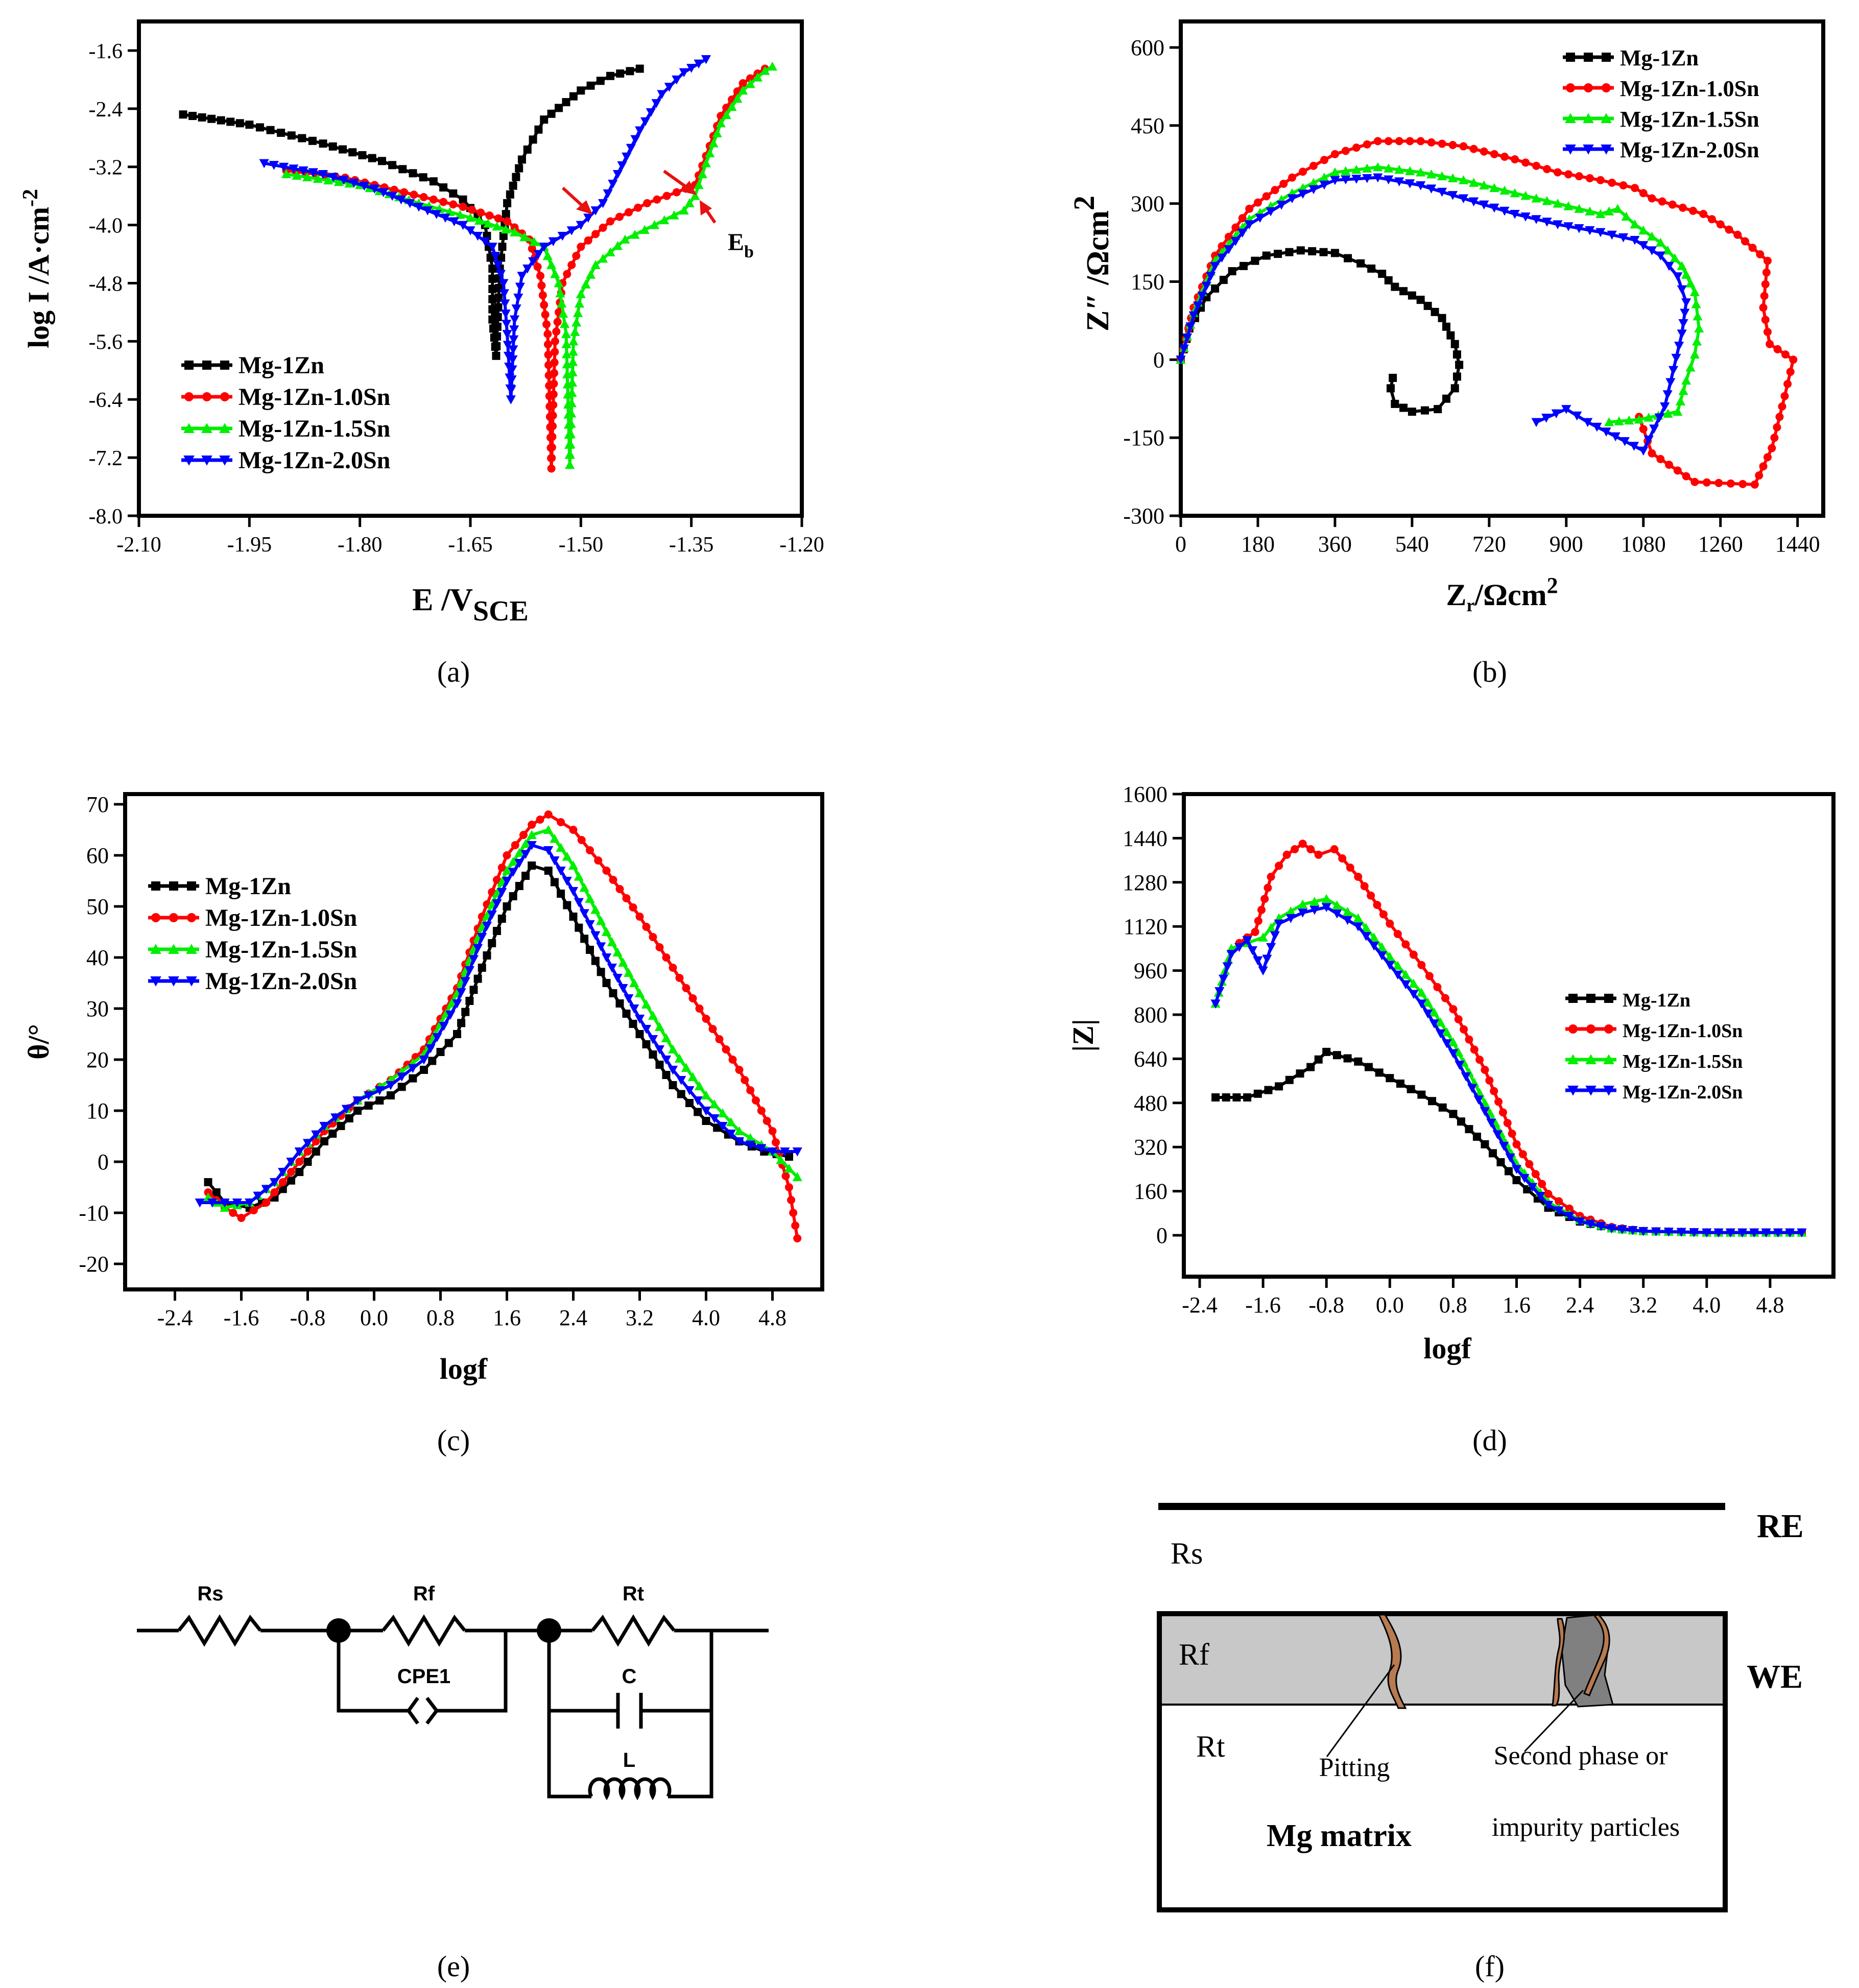 The image size is (1859, 1988). Describe the element at coordinates (1456, 595) in the screenshot. I see `x-axis-label-main: Z` at that location.